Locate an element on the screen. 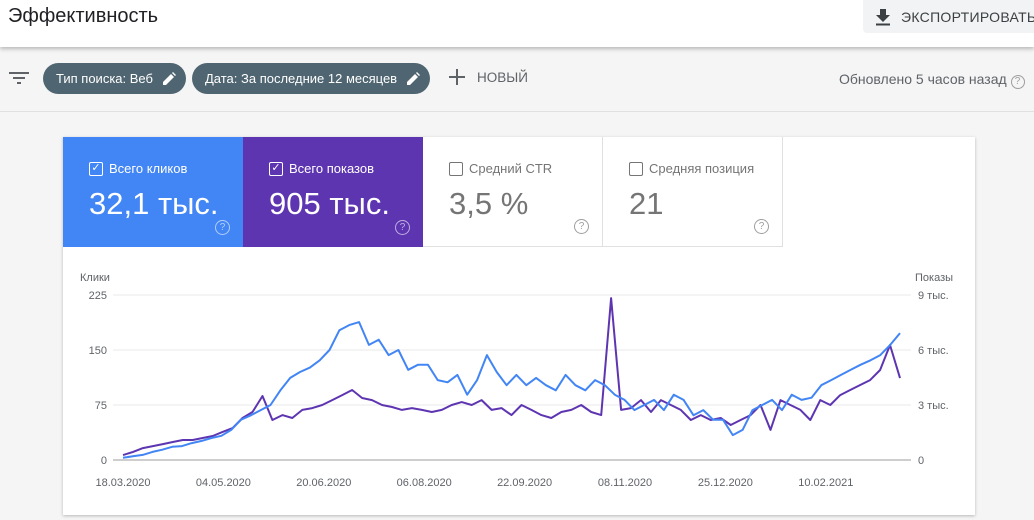 Image resolution: width=1034 pixels, height=520 pixels. new-filter-button: НОВЫЙ is located at coordinates (488, 77).